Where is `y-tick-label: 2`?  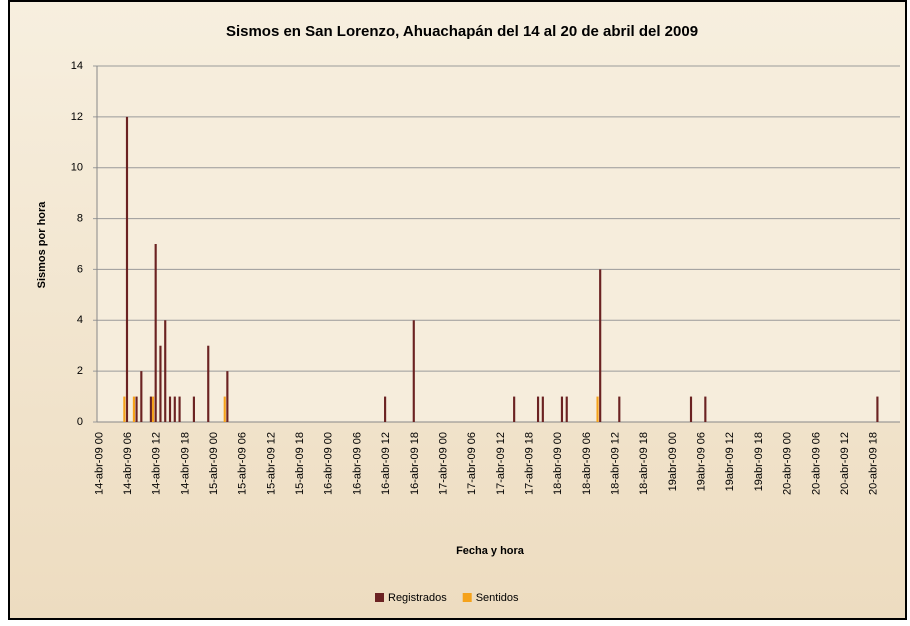
y-tick-label: 2 is located at coordinates (80, 371).